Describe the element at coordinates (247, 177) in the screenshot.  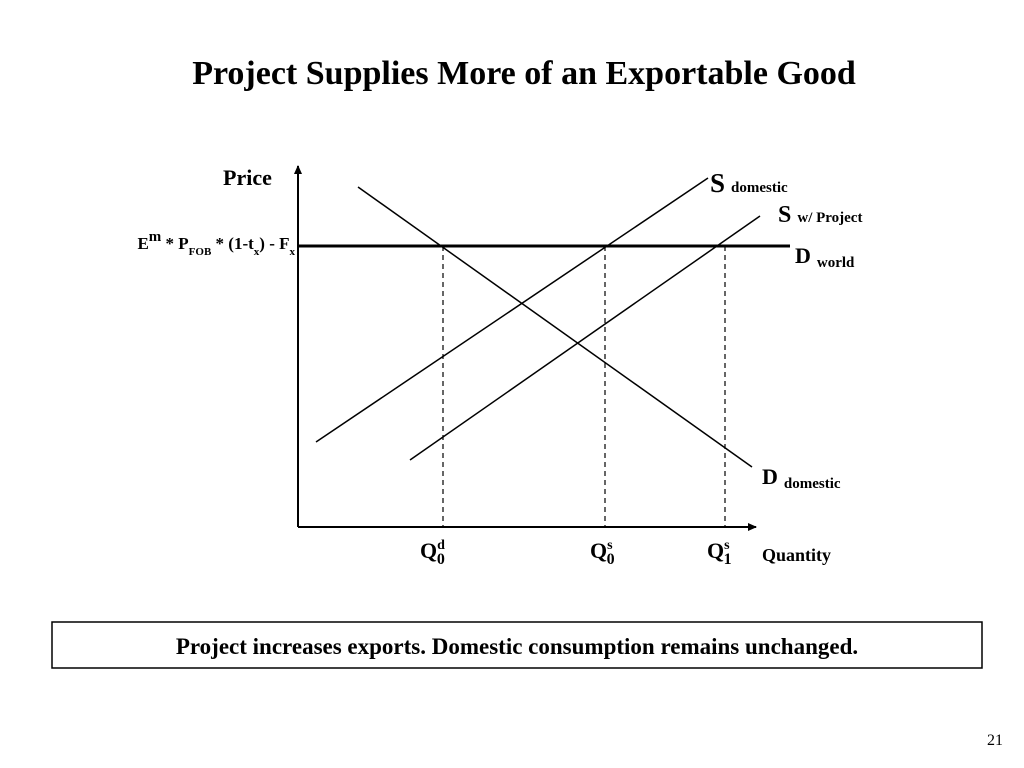
I see `y-axis-label: Price` at that location.